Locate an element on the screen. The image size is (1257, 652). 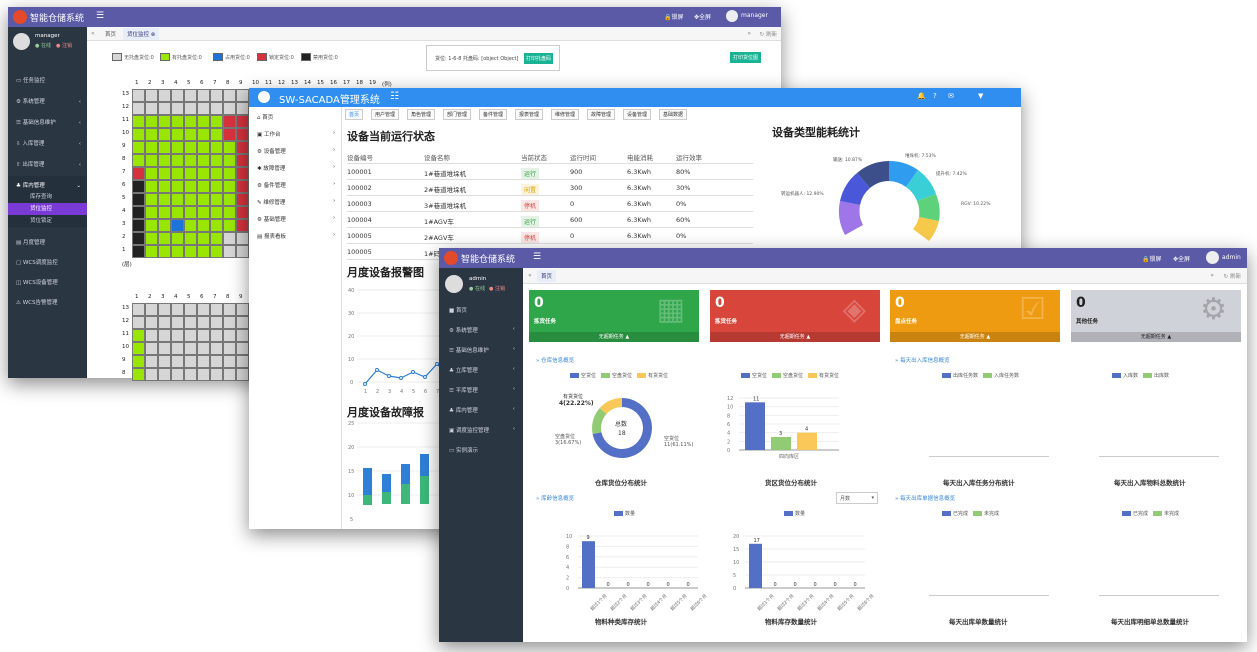
sidebar-item: ■ 首页 is located at coordinates (481, 310).